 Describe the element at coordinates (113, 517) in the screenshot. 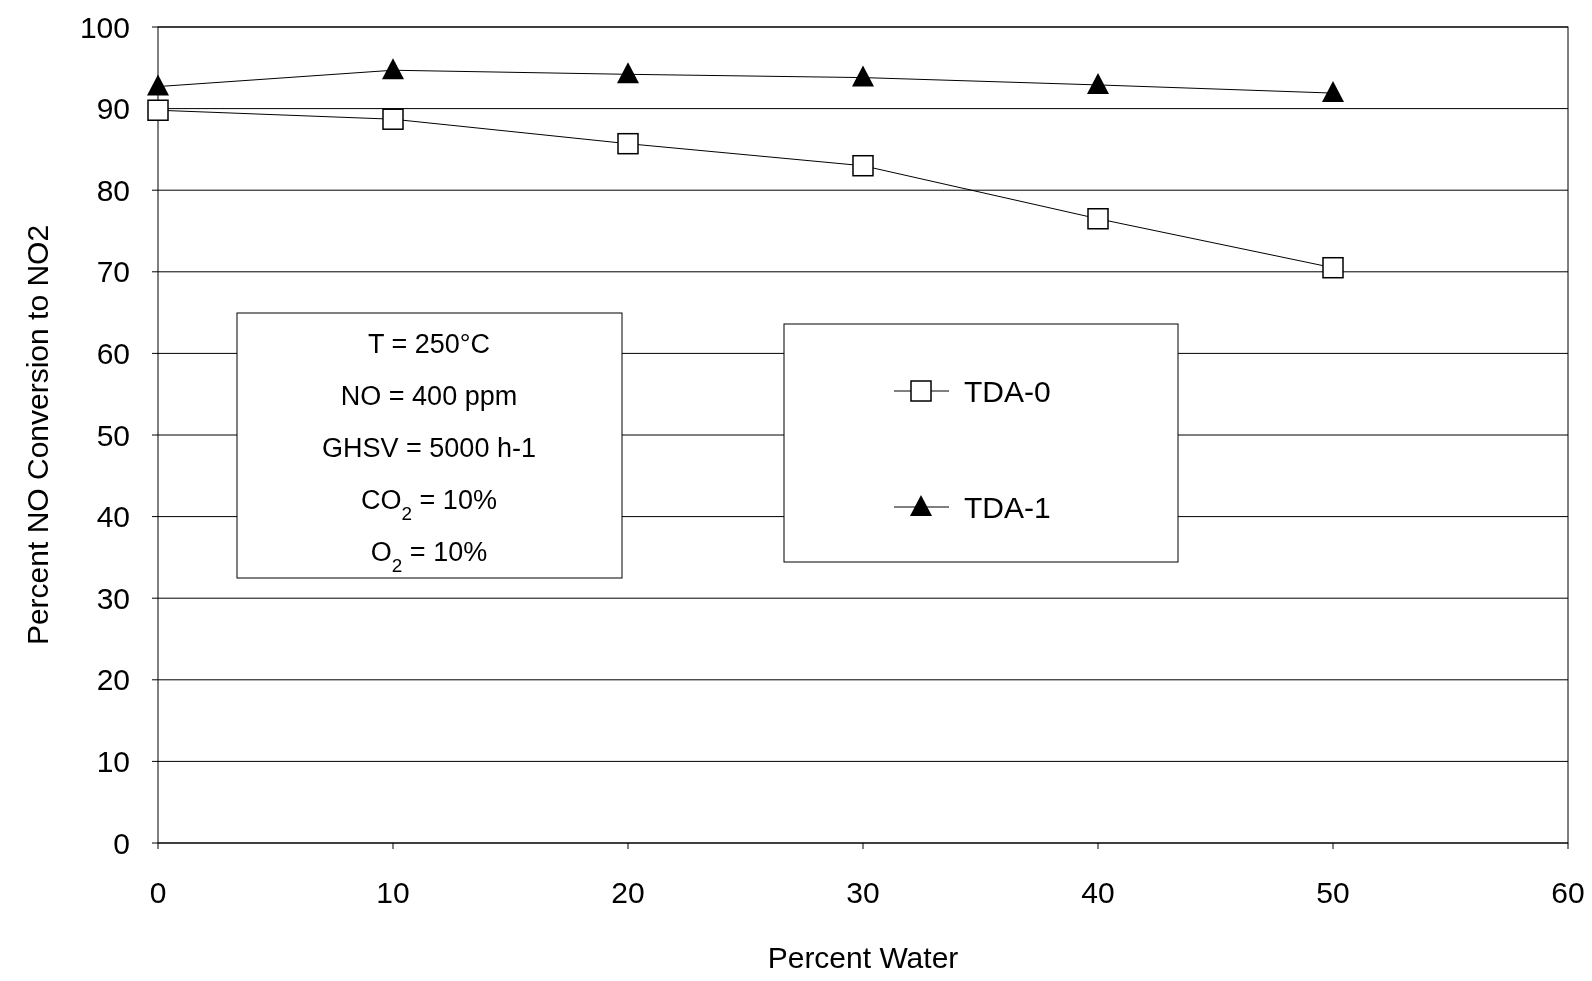

I see `y-tick-label: 40` at that location.